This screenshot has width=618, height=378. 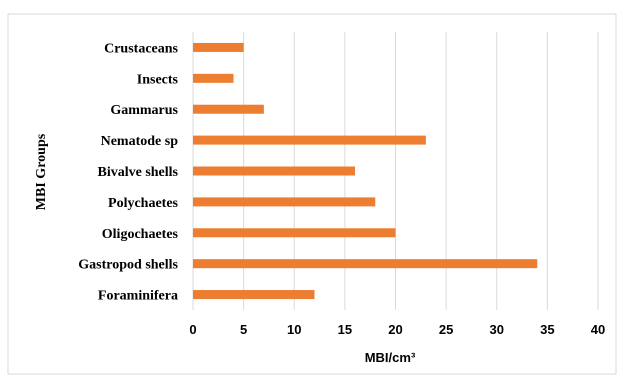 I want to click on category-label: Crustaceans, so click(x=141, y=48).